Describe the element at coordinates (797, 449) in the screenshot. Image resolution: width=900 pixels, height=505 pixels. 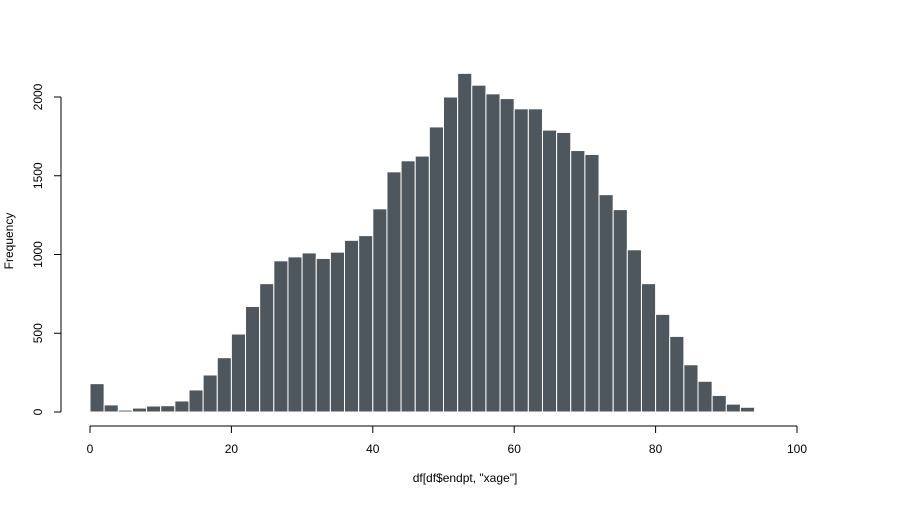
I see `x-tick-label: 100` at that location.